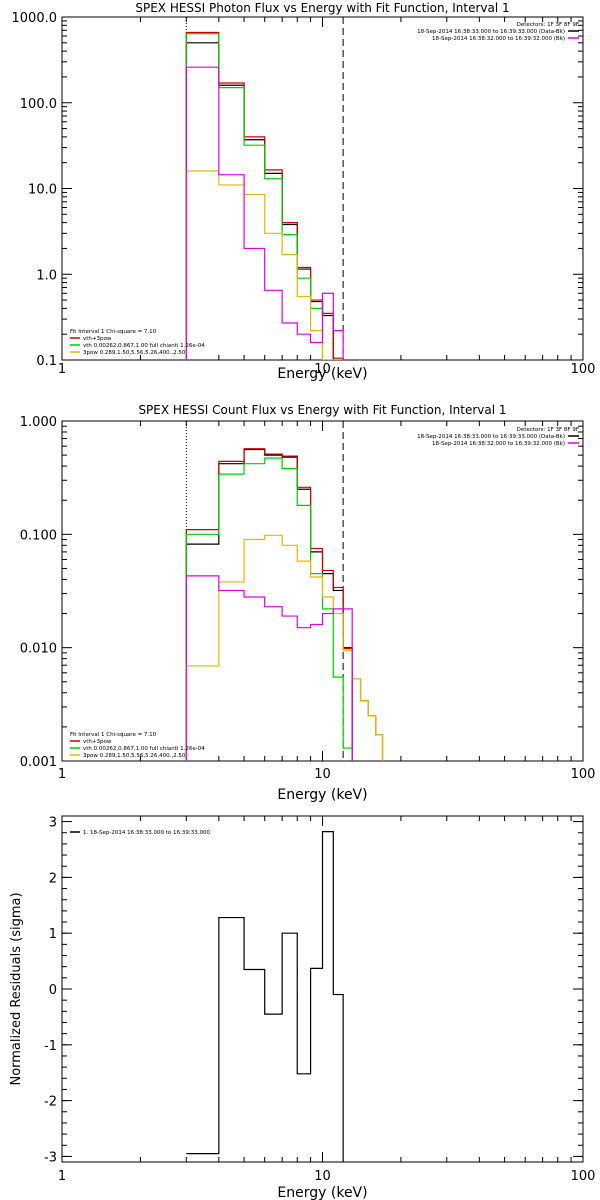 Image resolution: width=600 pixels, height=1200 pixels. Describe the element at coordinates (38, 422) in the screenshot. I see `y-tick-label: 1.000` at that location.